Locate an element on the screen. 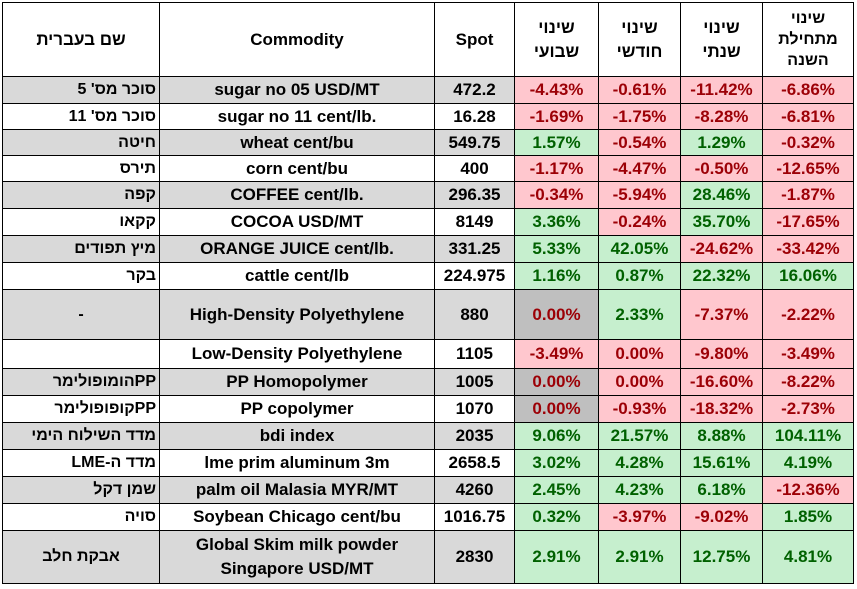 This screenshot has height=589, width=857. cell-commodity: Low-Density Polyethylene is located at coordinates (297, 354).